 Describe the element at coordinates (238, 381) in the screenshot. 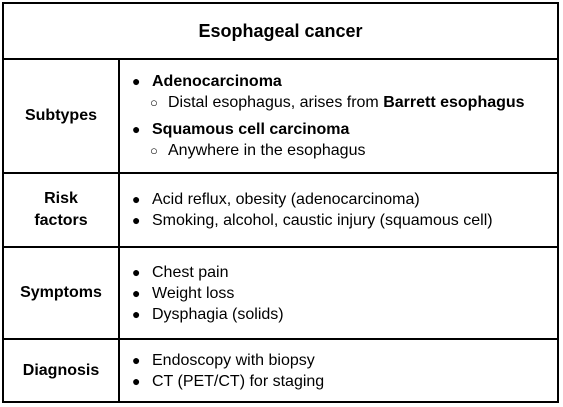

I see `diagnosis-item: CT (PET/CT) for staging` at that location.